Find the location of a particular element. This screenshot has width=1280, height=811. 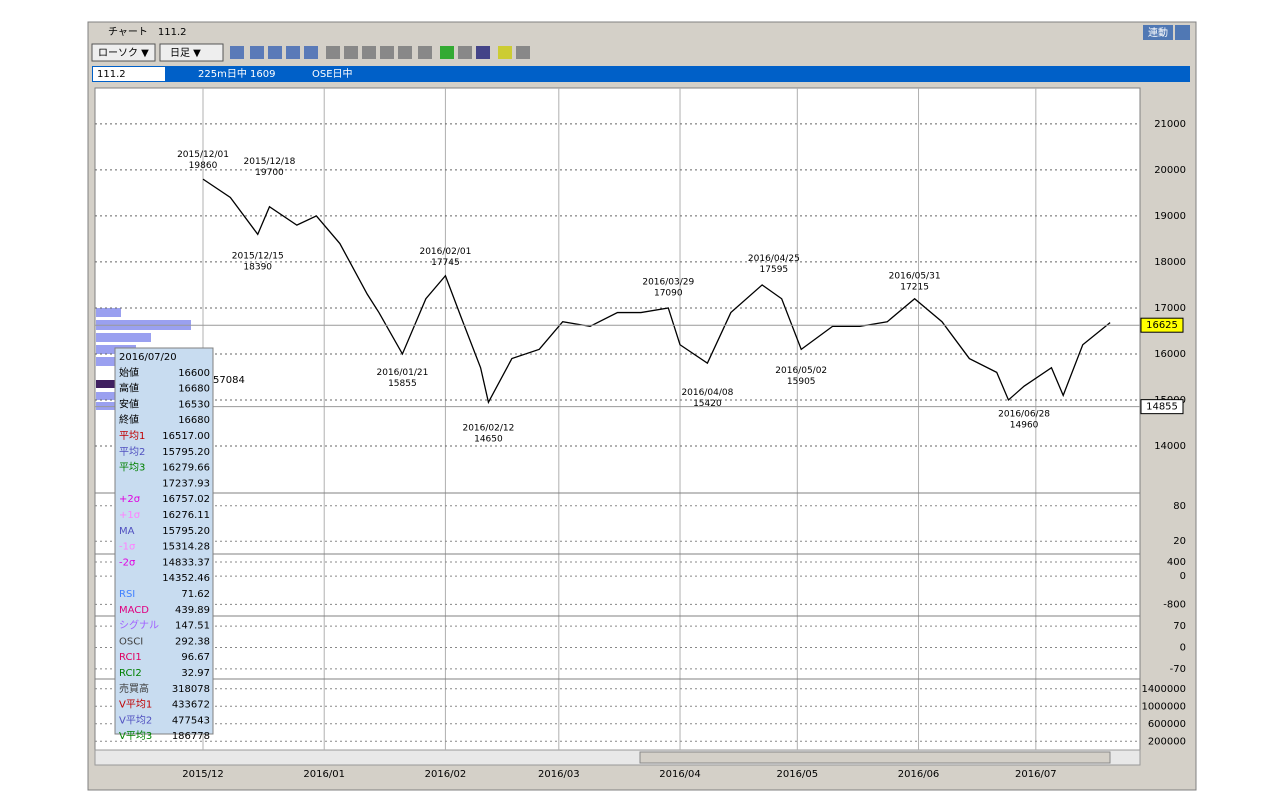

info-value: 16600 is located at coordinates (194, 373).